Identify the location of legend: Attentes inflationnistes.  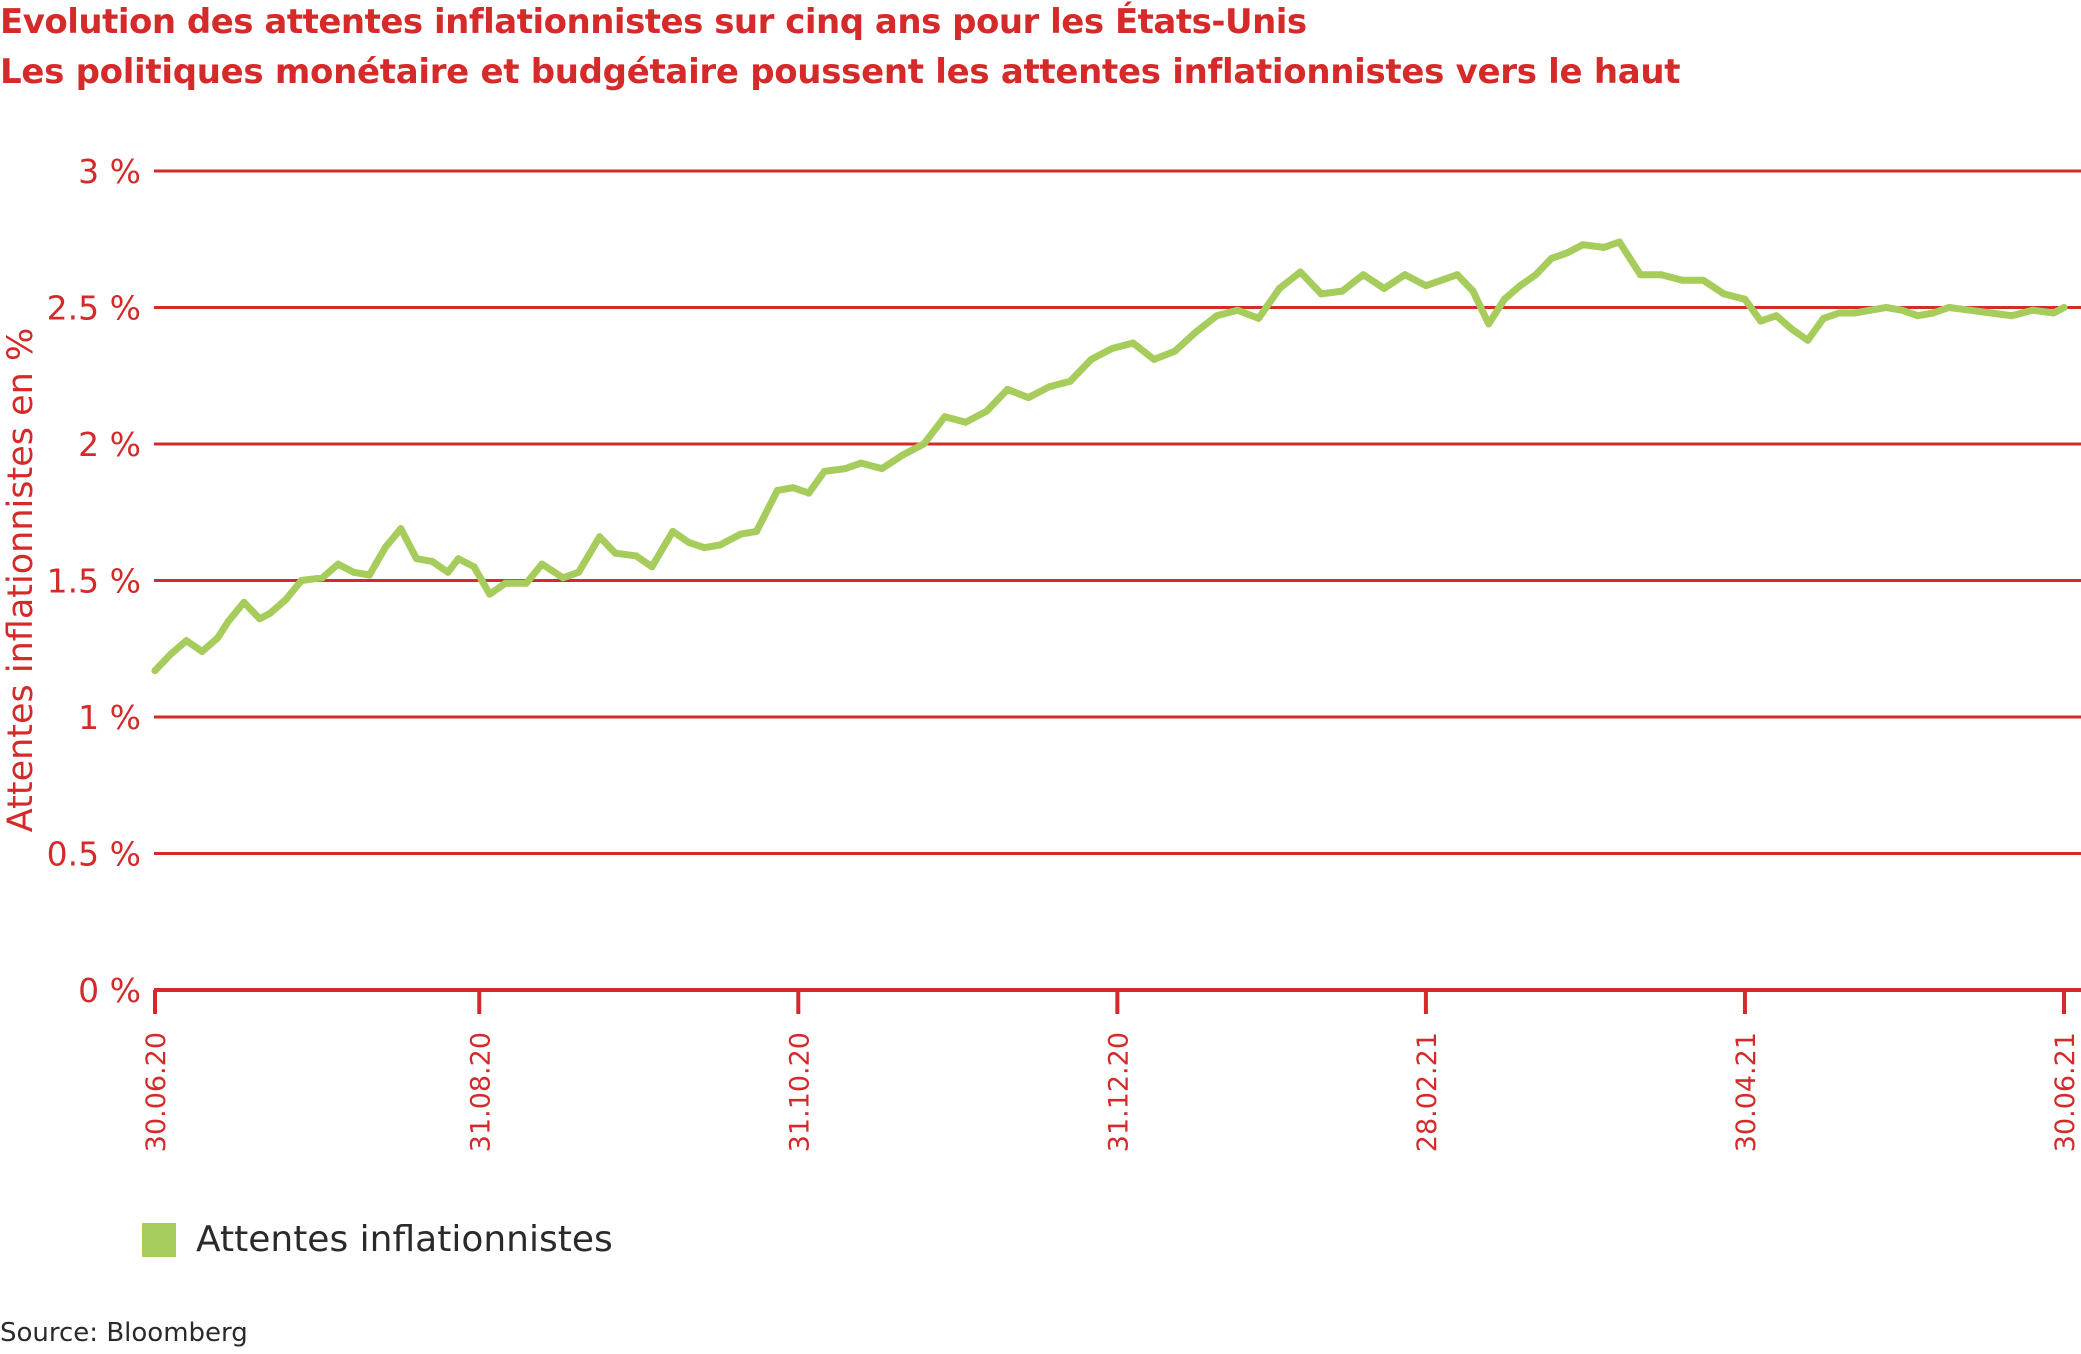
(377, 1239).